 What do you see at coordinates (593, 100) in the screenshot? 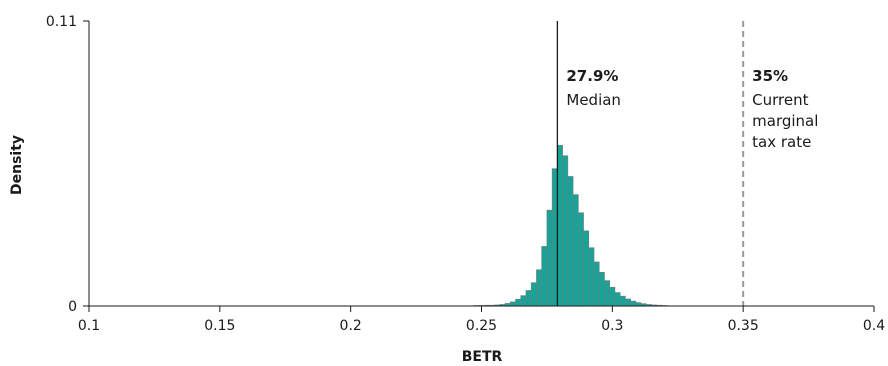
I see `median-caption: Median` at bounding box center [593, 100].